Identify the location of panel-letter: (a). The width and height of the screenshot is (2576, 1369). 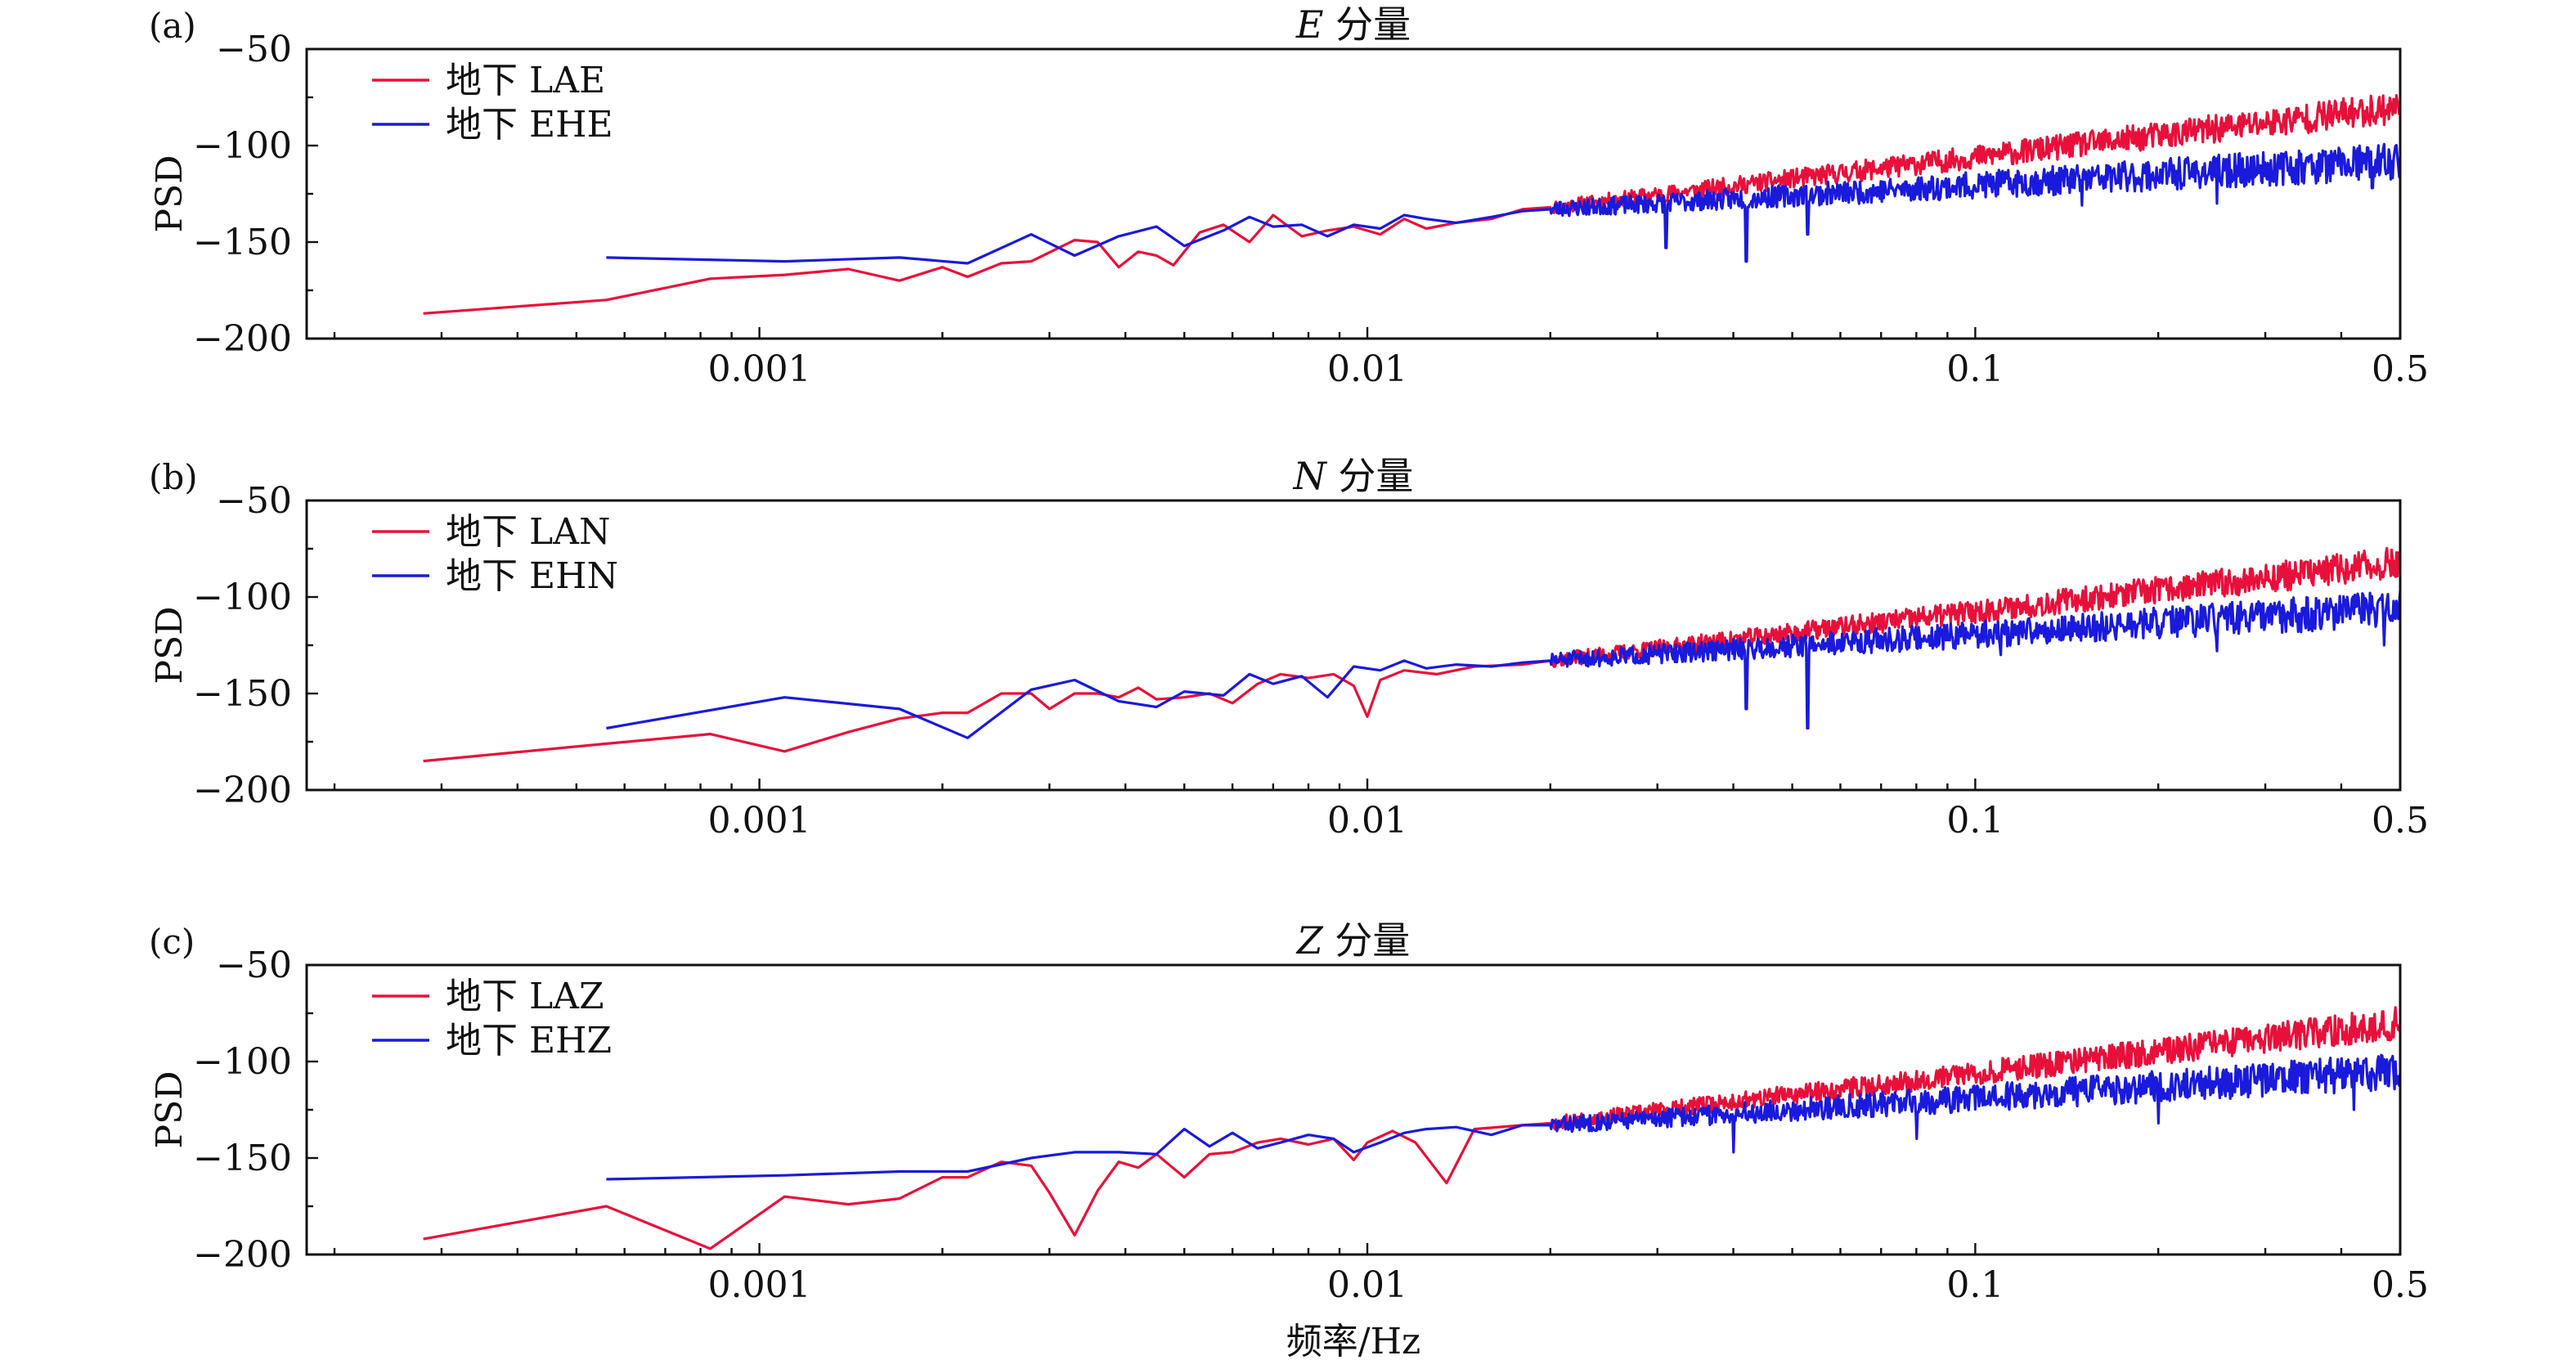
(172, 26).